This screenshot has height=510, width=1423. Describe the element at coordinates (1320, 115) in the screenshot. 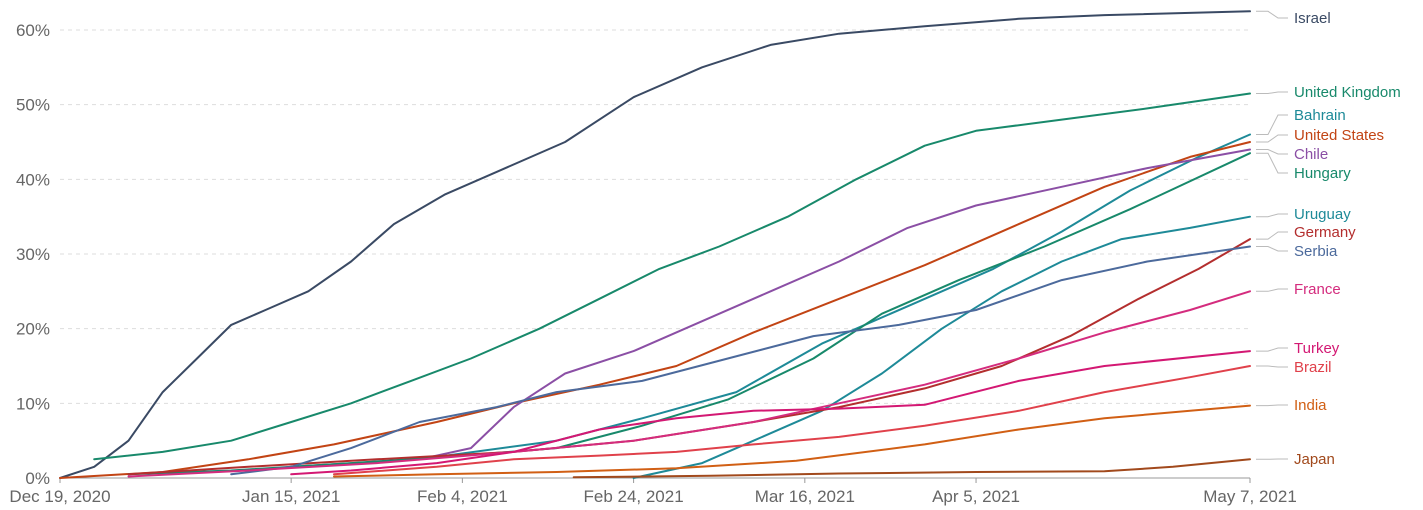

I see `series-label-bahrain: Bahrain` at that location.